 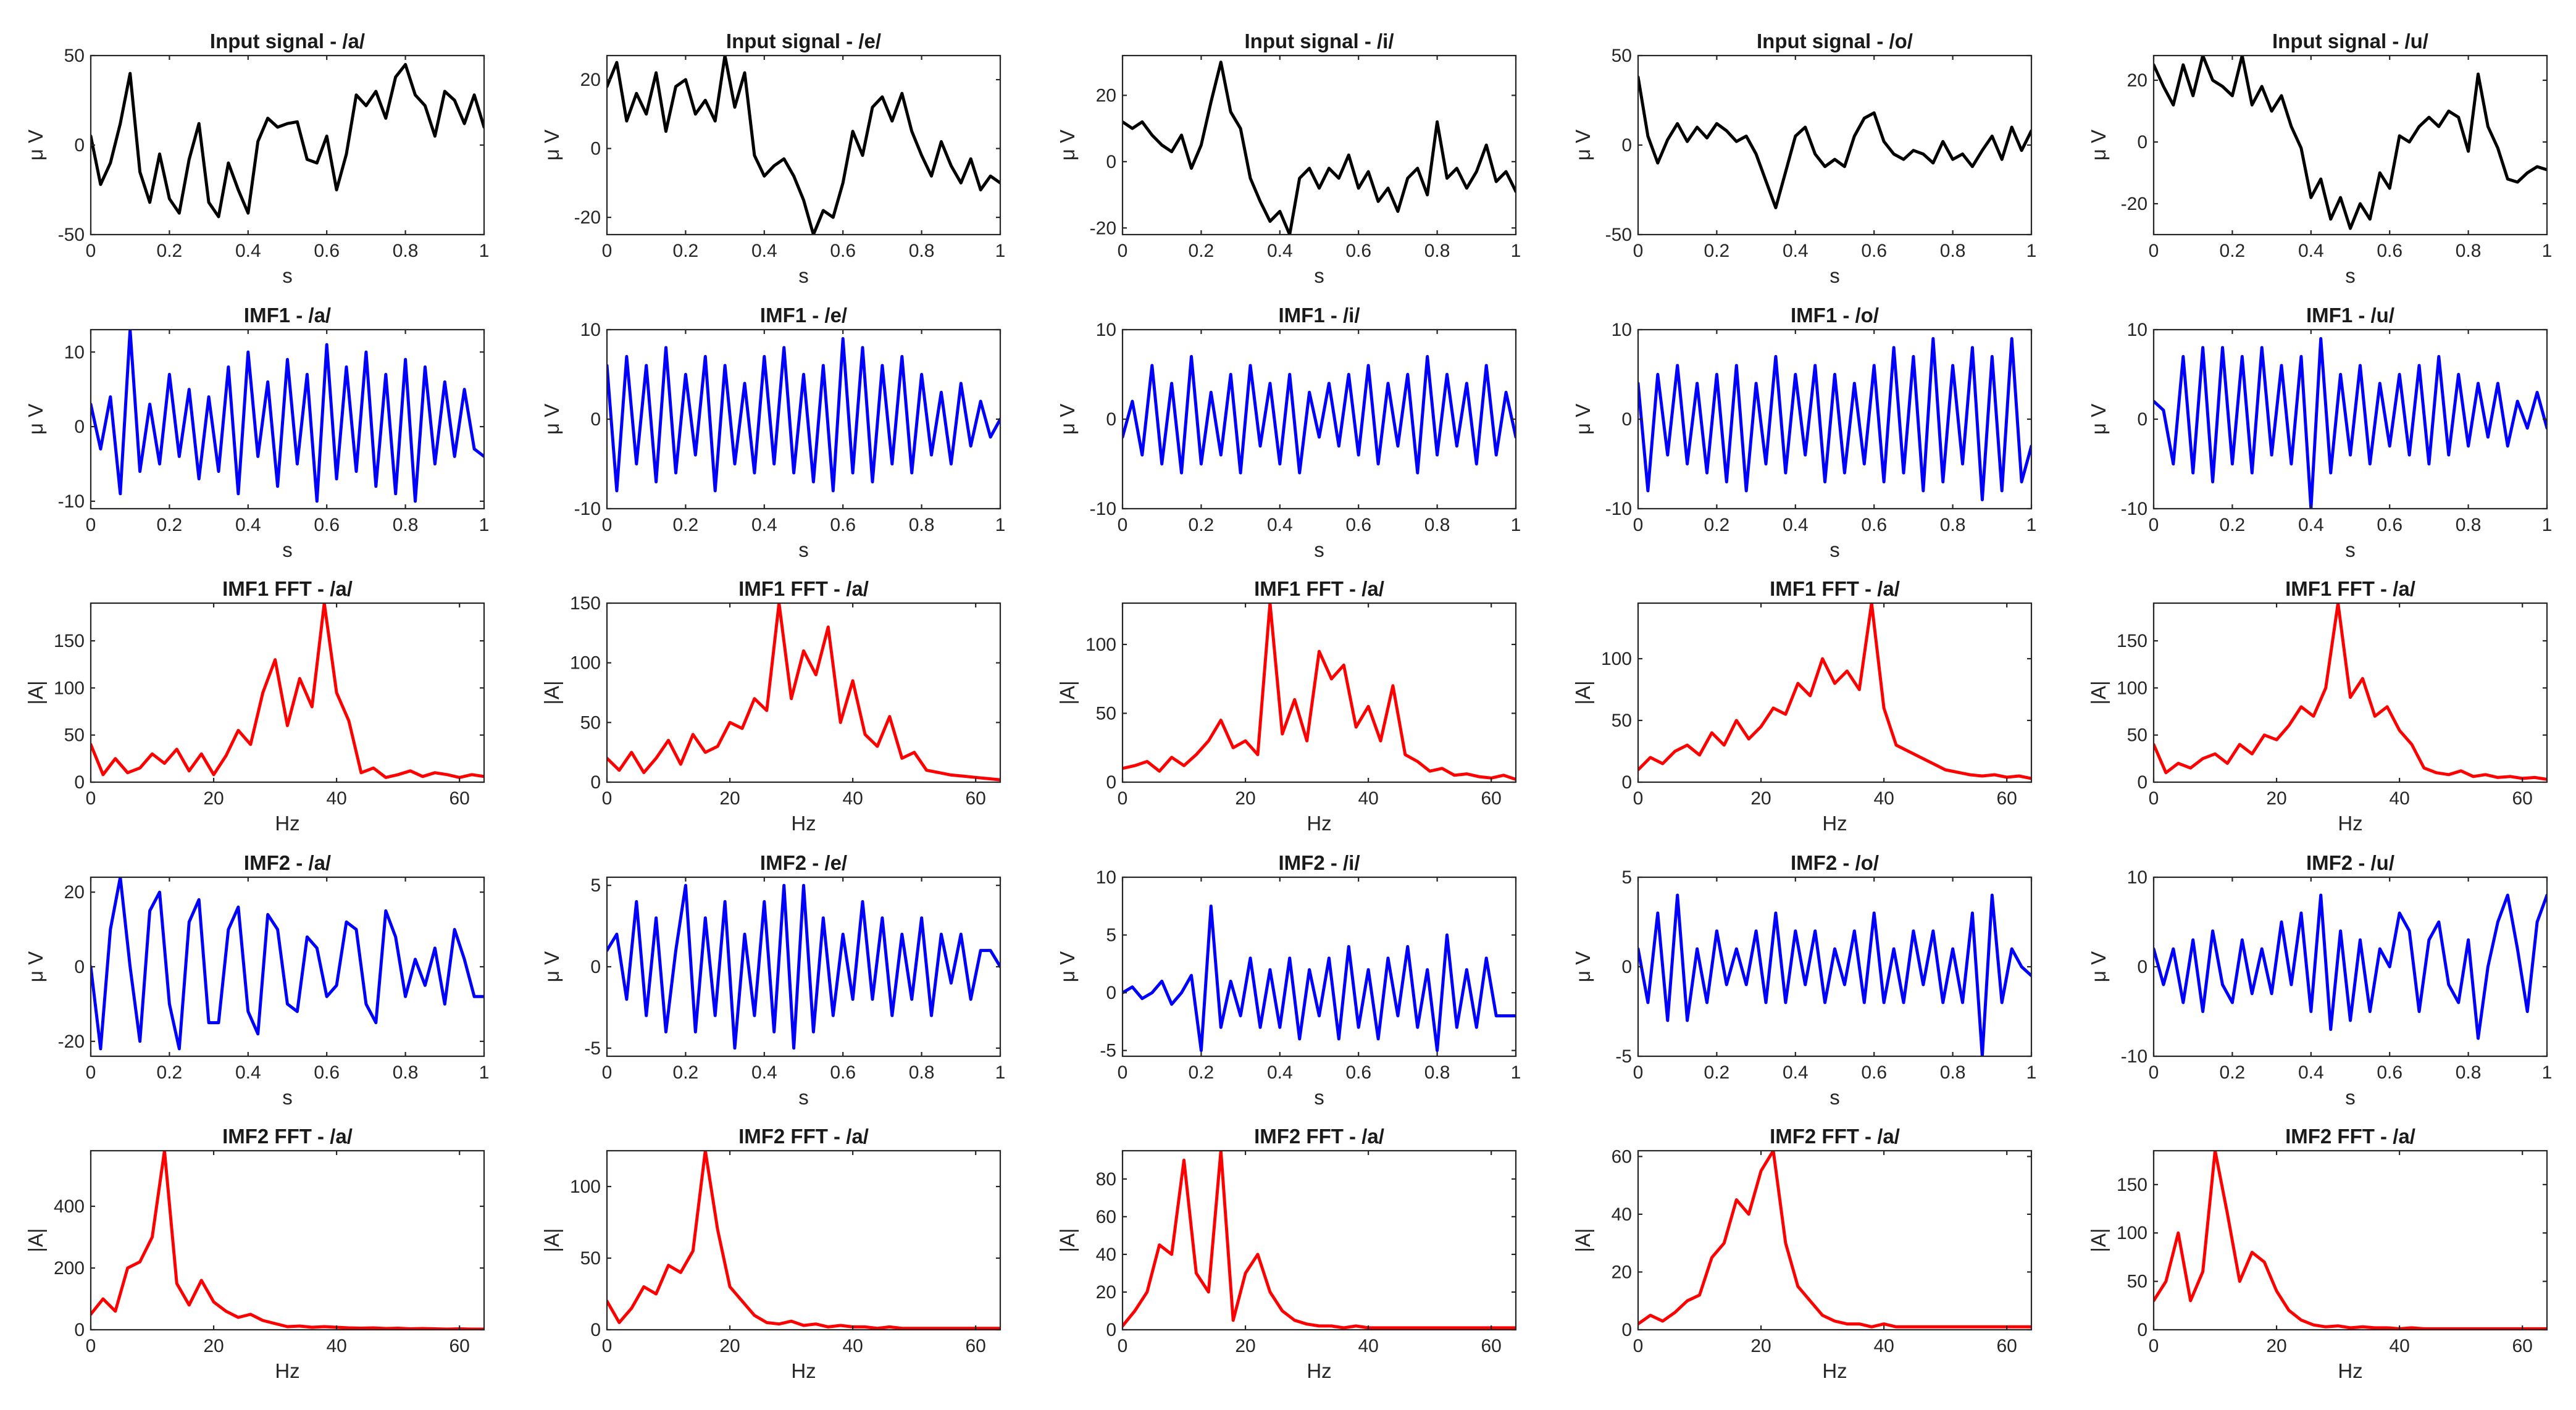 What do you see at coordinates (1319, 862) in the screenshot?
I see `subplot-title: IMF2 - /i/` at bounding box center [1319, 862].